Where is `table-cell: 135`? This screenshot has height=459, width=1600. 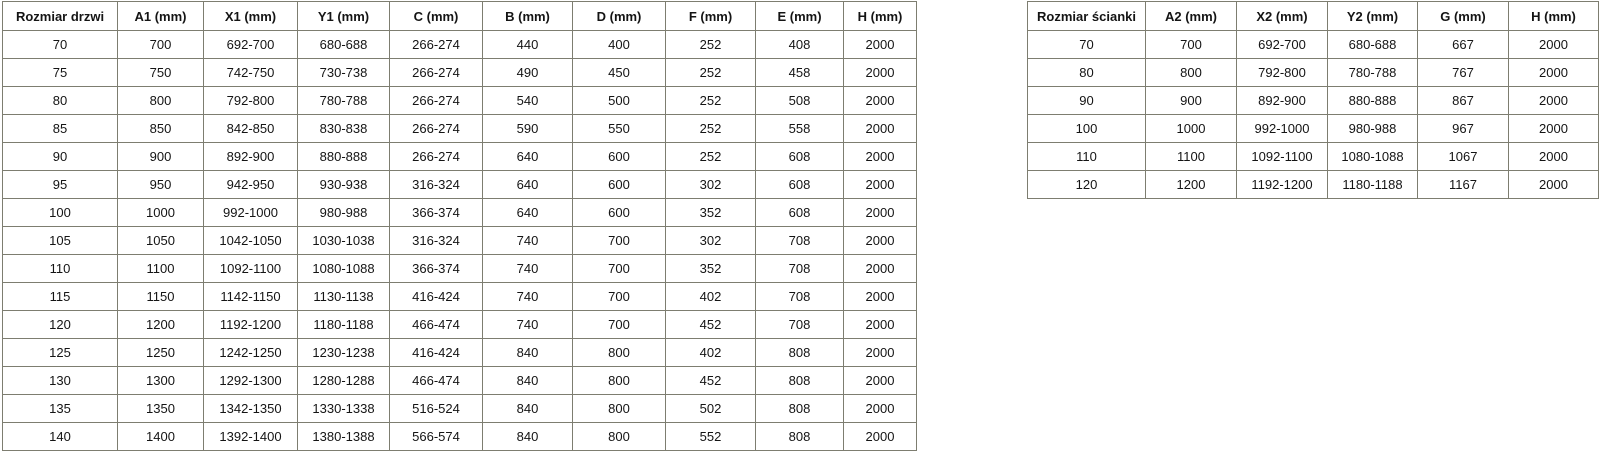 table-cell: 135 is located at coordinates (60, 408).